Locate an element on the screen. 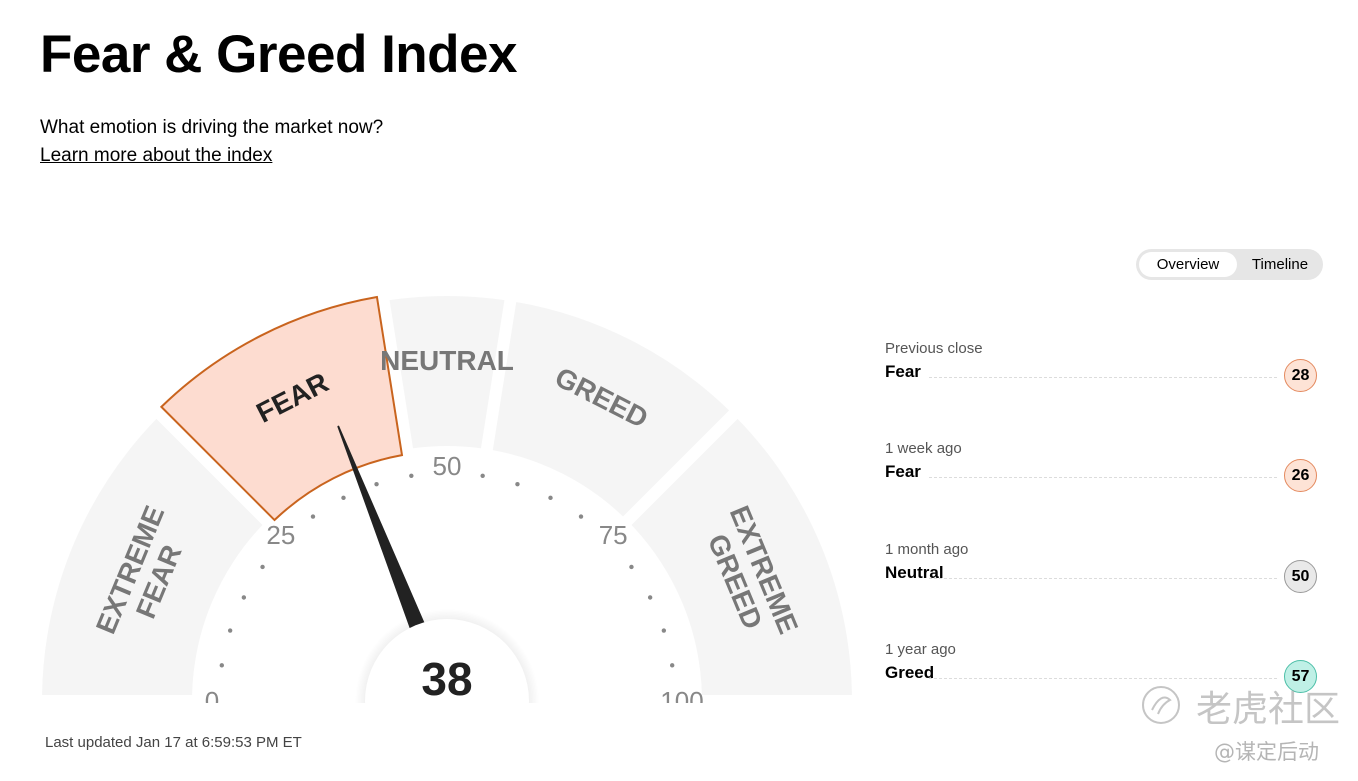 The height and width of the screenshot is (781, 1358). watermark-brand: 老虎社区 is located at coordinates (1268, 709).